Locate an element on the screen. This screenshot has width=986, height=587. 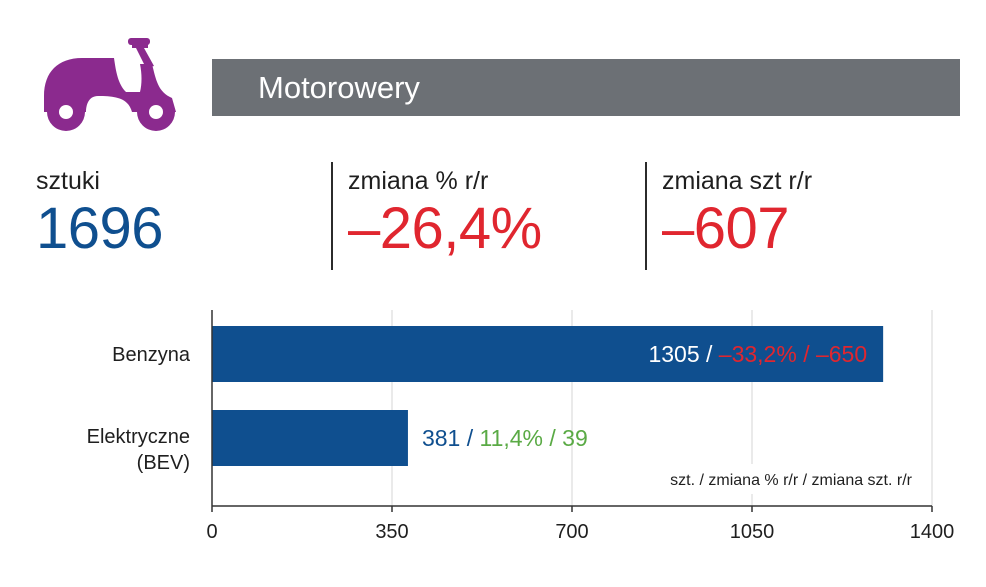
category-label: Elektryczne is located at coordinates (138, 437).